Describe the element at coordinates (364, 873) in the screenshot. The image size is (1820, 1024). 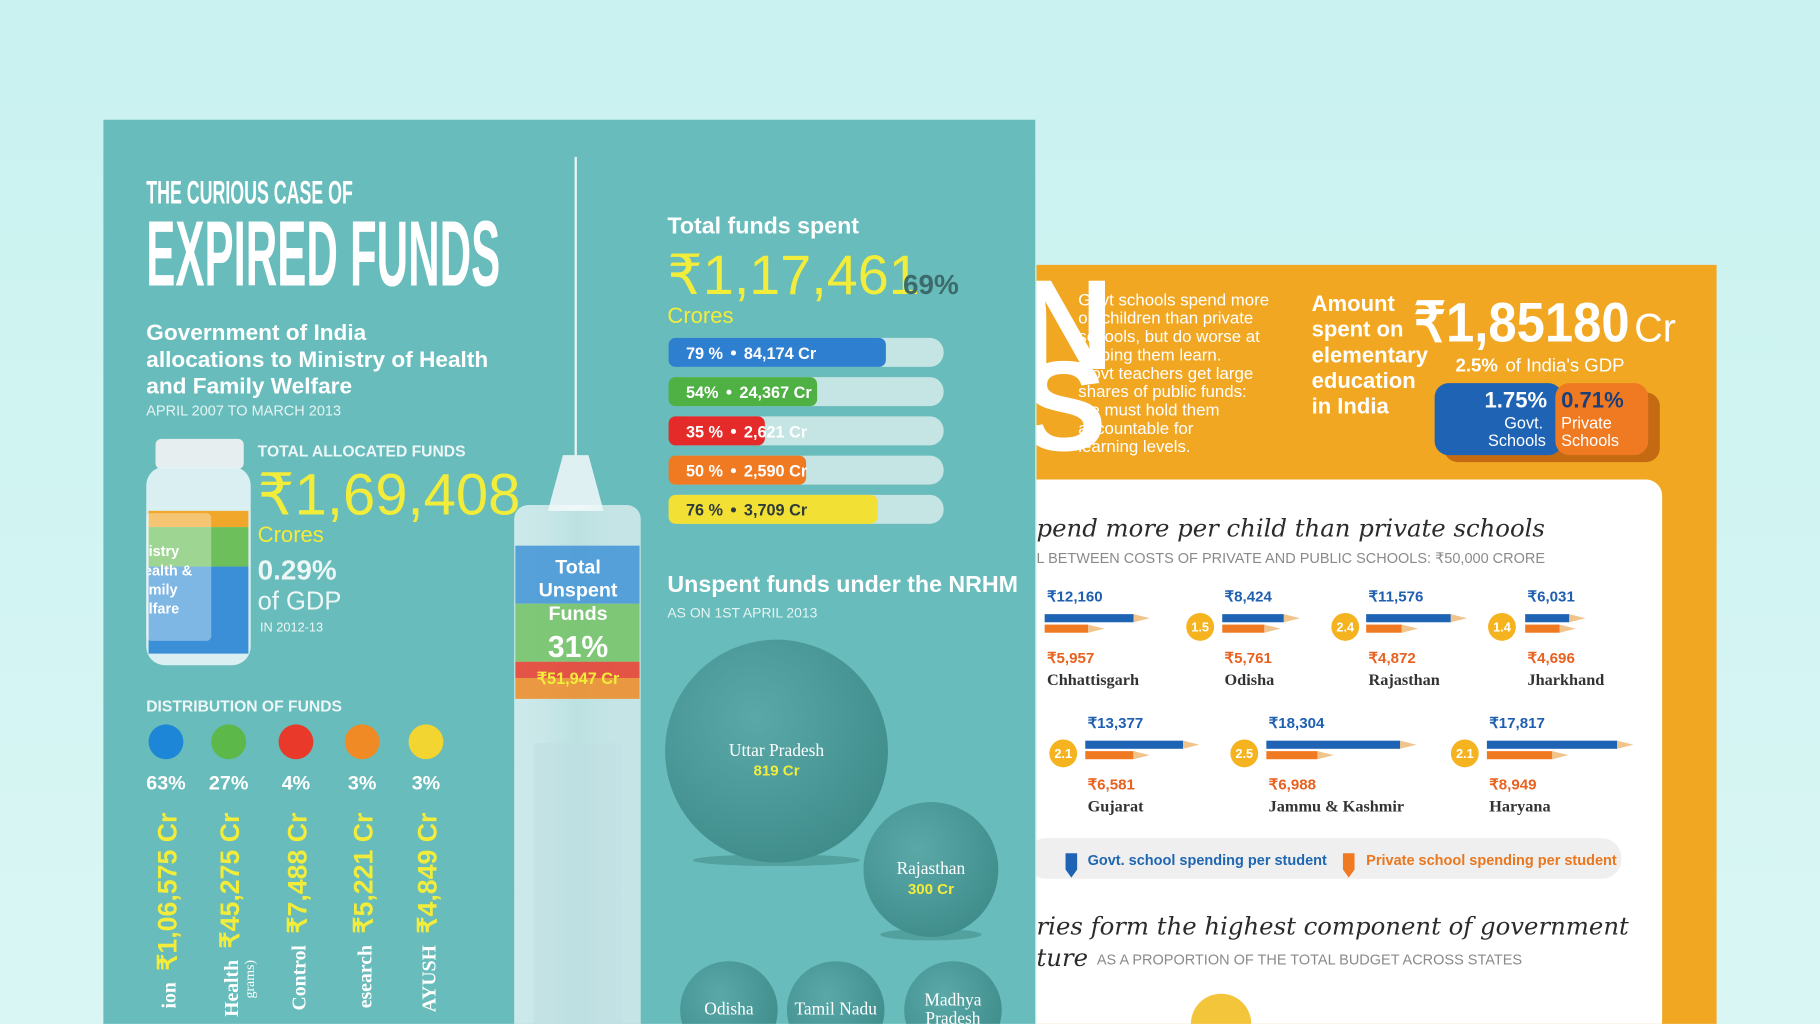
I see `distribution-amount: ₹5,221 Cr` at that location.